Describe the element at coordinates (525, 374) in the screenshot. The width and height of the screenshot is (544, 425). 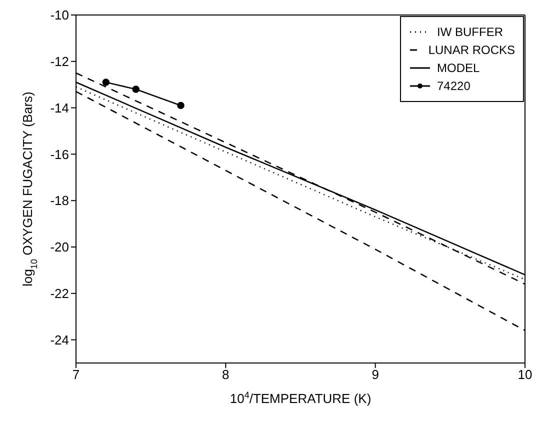
I see `x-tick-label: 10` at that location.